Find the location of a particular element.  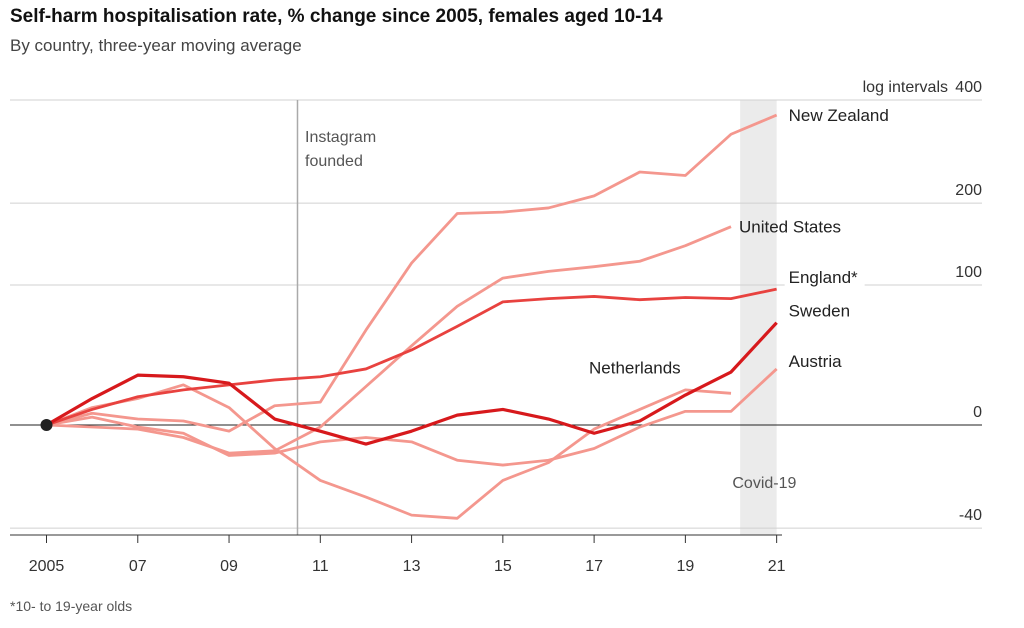

series-label: Austria is located at coordinates (815, 361).